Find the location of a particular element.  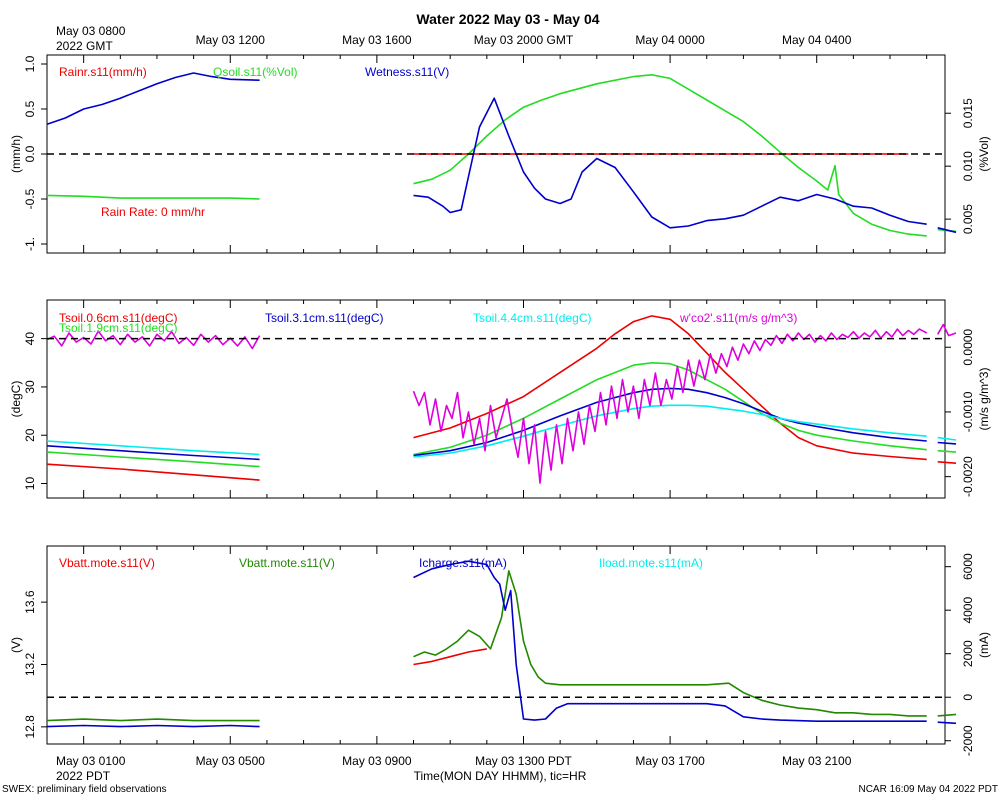

left-tick-label: 12.8 is located at coordinates (30, 727).